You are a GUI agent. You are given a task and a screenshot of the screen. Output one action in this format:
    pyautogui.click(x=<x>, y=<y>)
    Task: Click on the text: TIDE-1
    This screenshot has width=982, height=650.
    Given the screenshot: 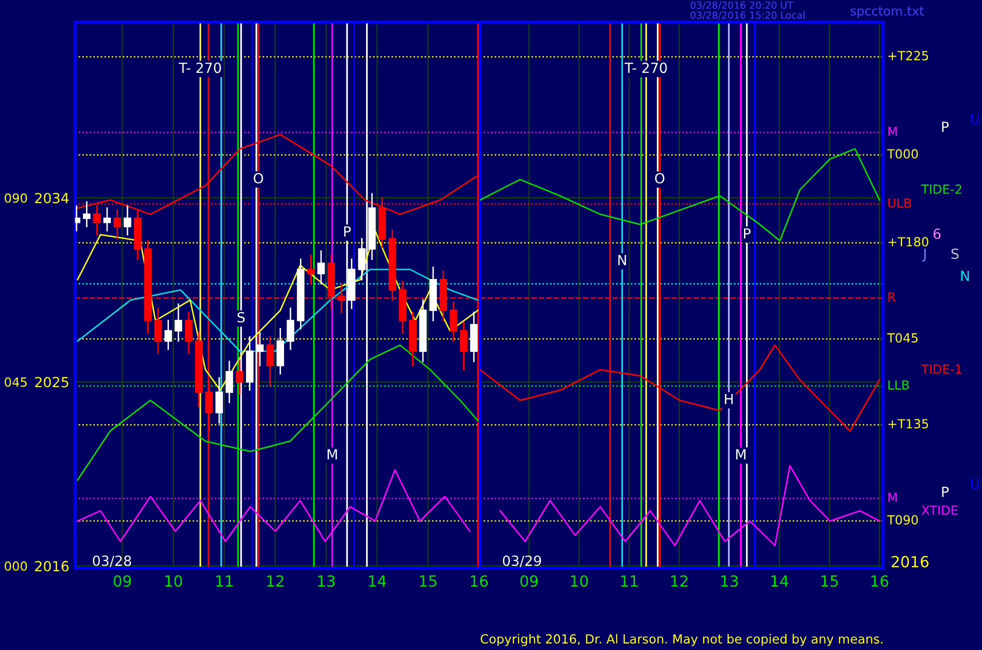 What is the action you would take?
    pyautogui.click(x=941, y=369)
    